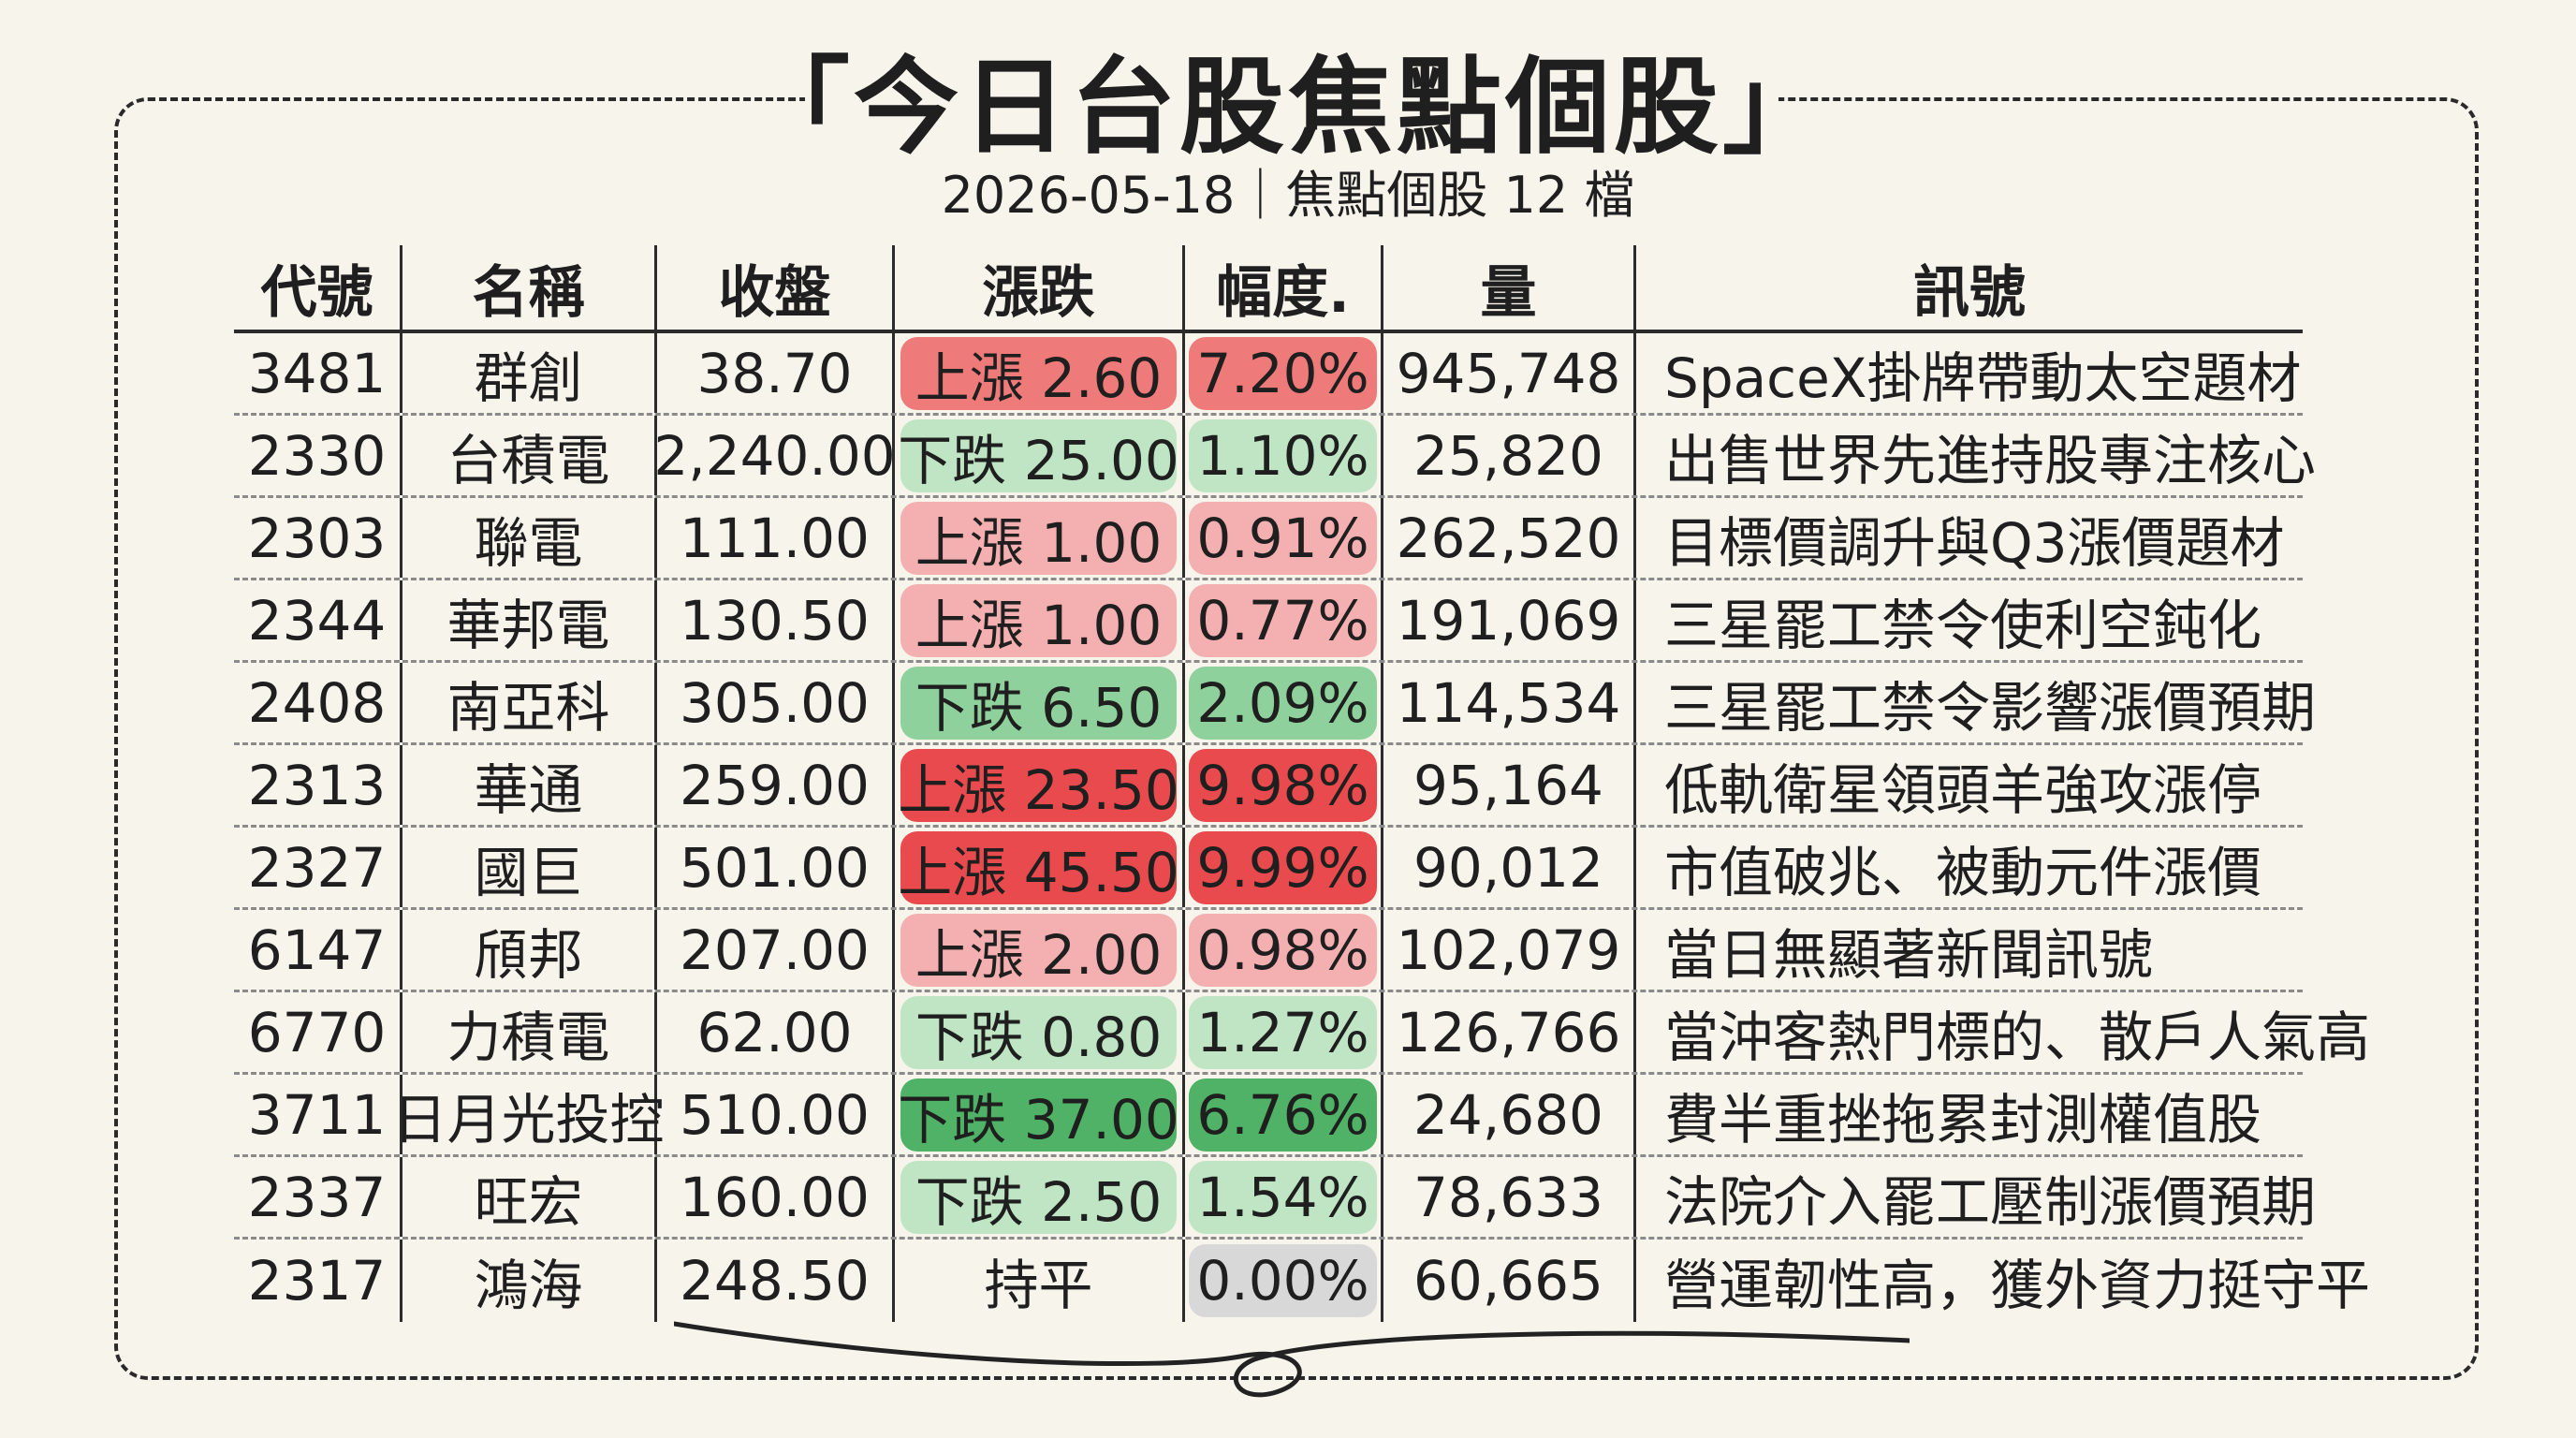  I want to click on title-mask, so click(1292, 103).